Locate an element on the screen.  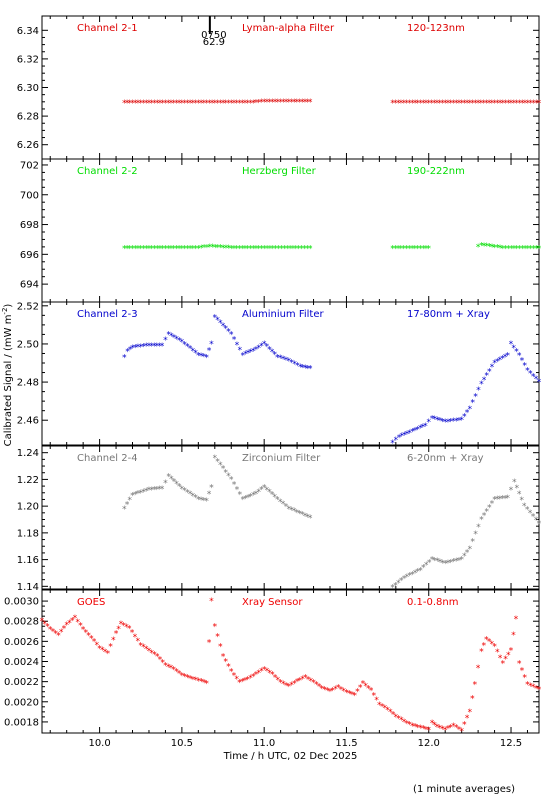
y-tick-label: 6.32 is located at coordinates (28, 59).